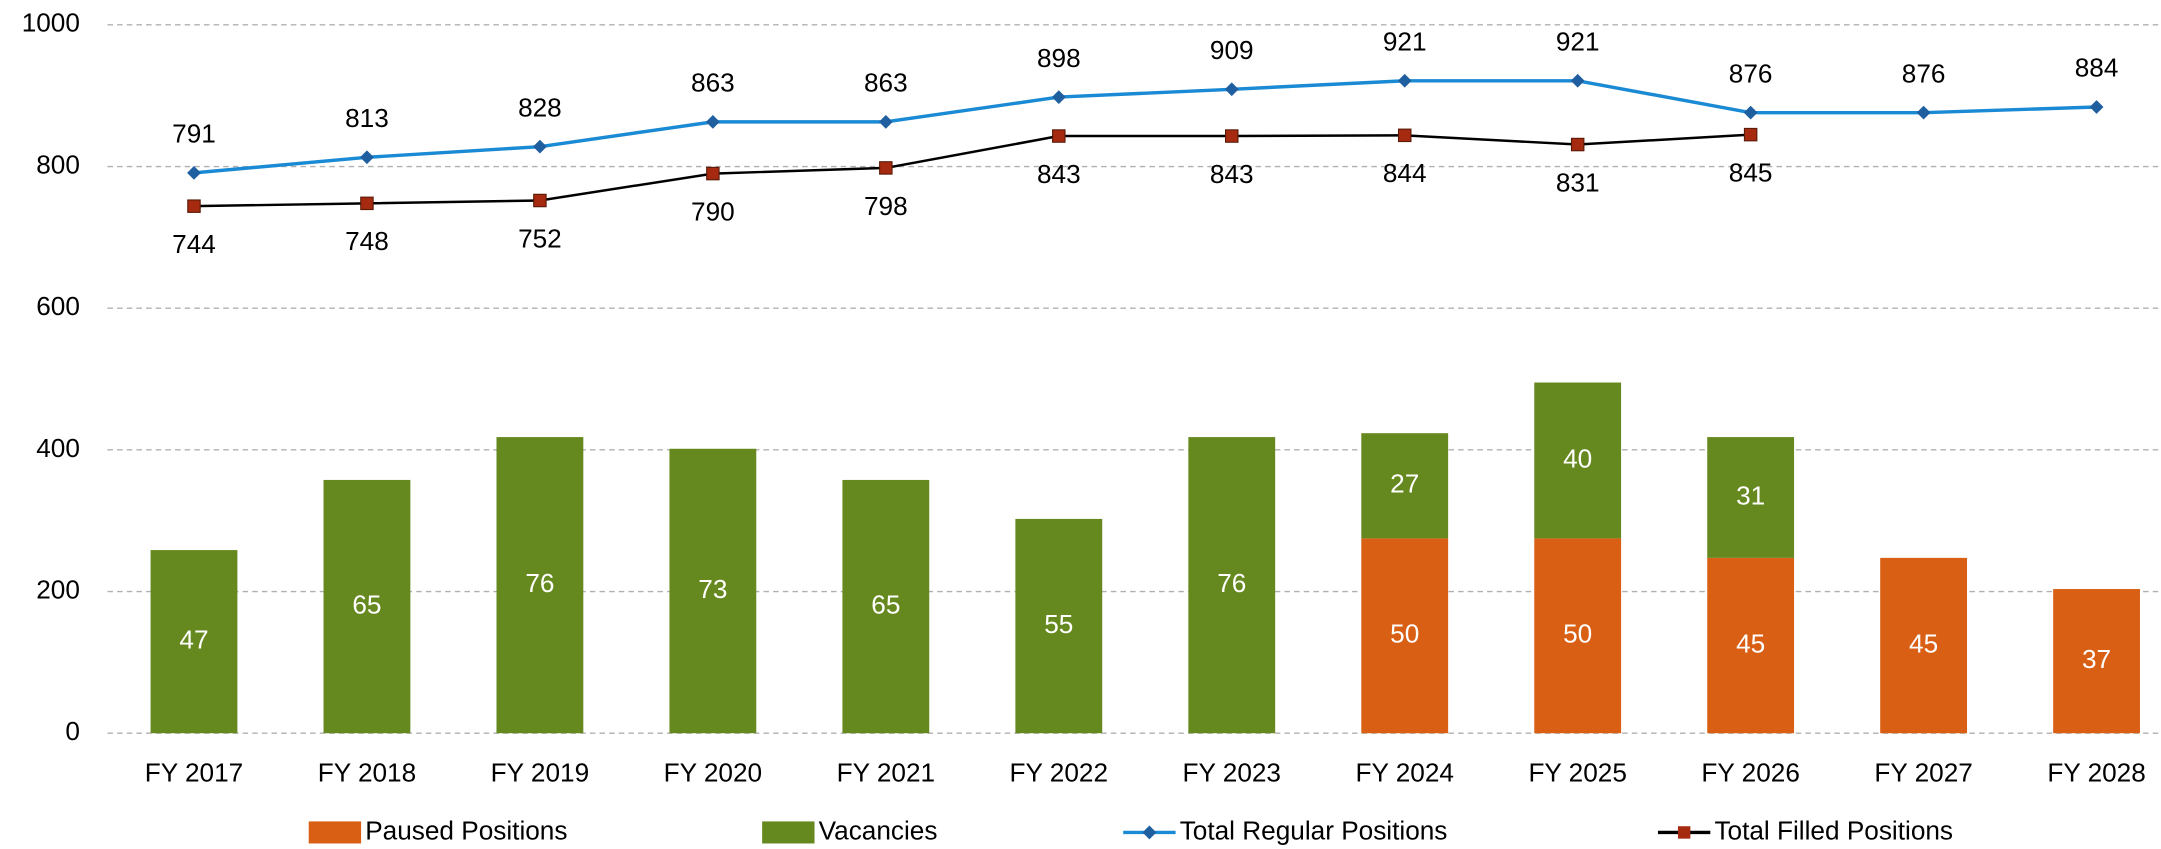  Describe the element at coordinates (1577, 772) in the screenshot. I see `x-tick-label: FY 2025` at that location.